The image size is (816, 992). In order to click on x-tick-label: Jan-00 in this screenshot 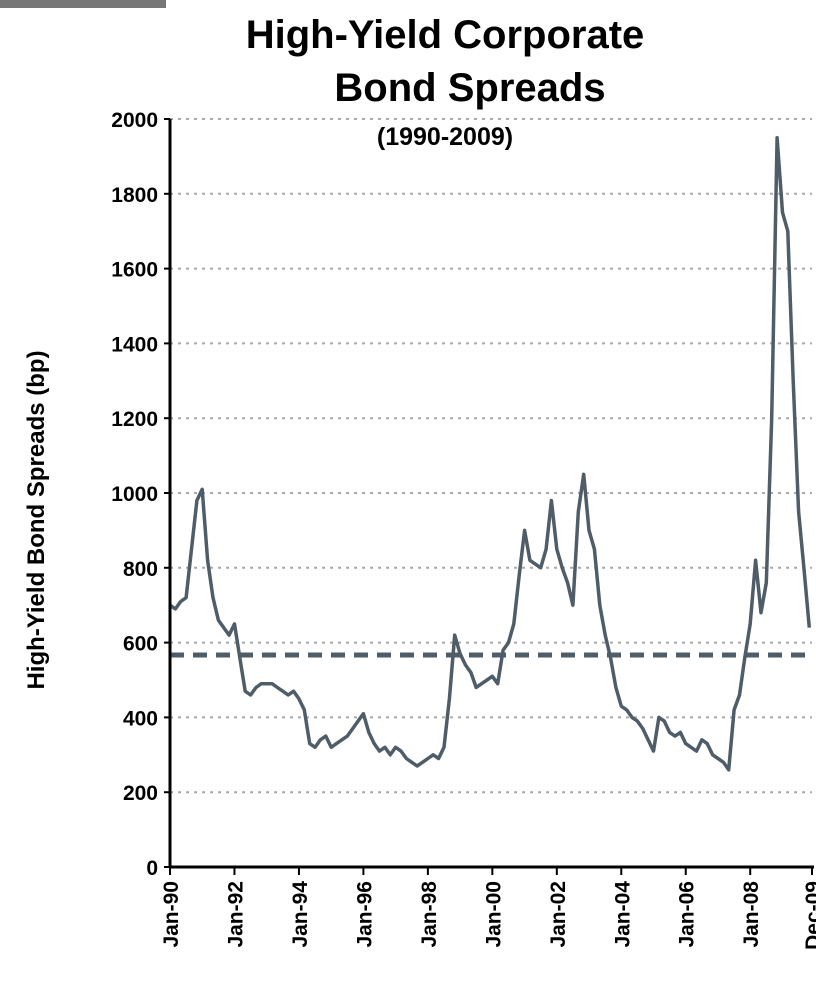, I will do `click(493, 914)`.